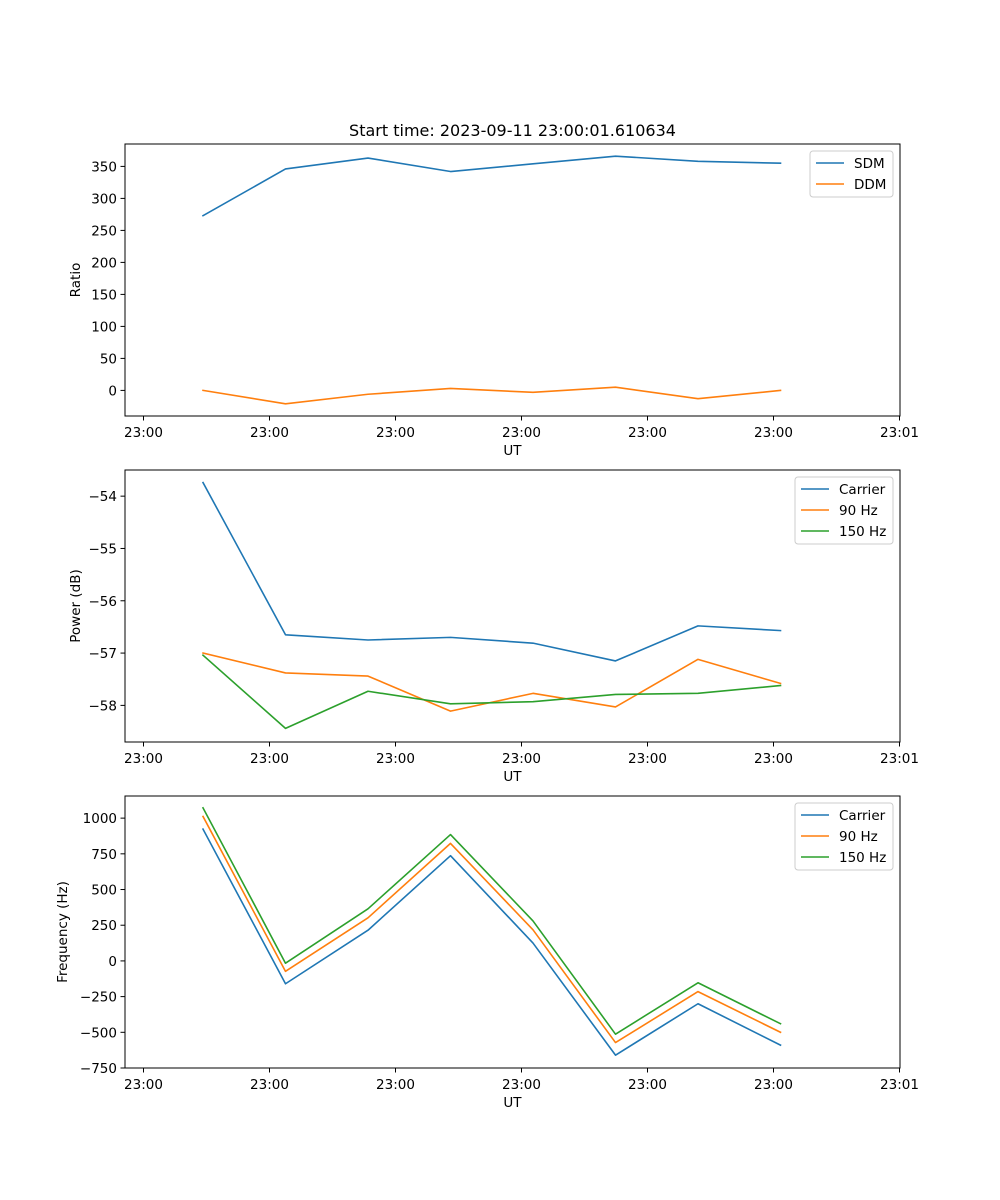 This screenshot has height=1200, width=1000. Describe the element at coordinates (103, 497) in the screenshot. I see `y-tick-label: −54` at that location.